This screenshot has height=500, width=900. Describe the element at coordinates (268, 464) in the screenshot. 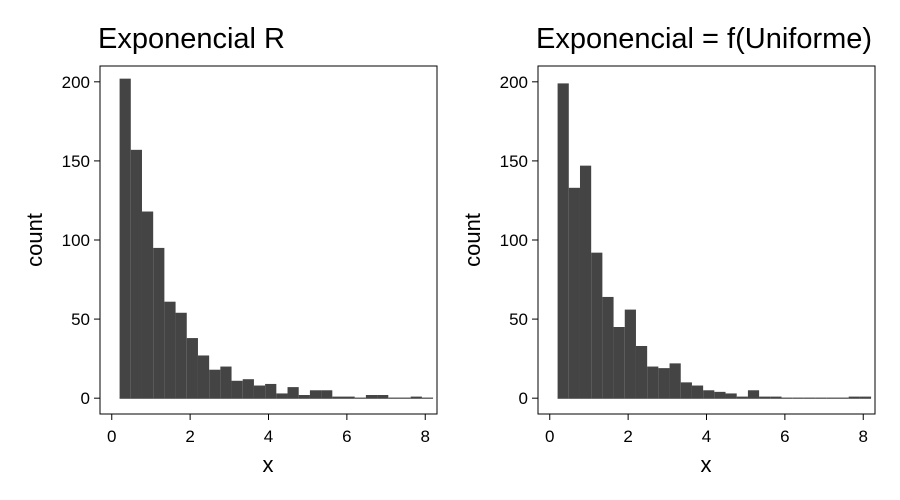

I see `panel-left-x-axis-title: x` at that location.